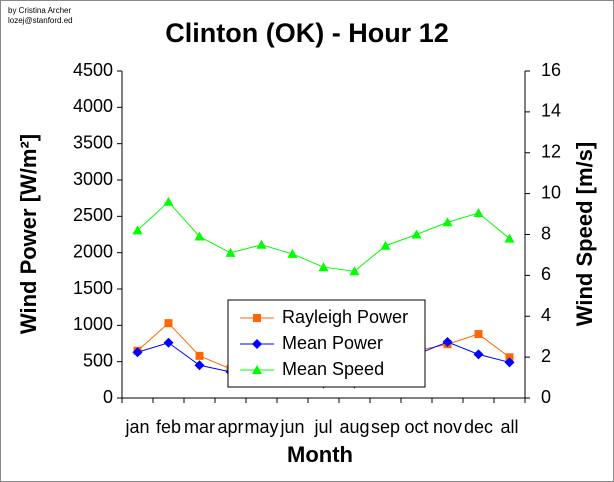  I want to click on x-tick-label: all, so click(509, 427).